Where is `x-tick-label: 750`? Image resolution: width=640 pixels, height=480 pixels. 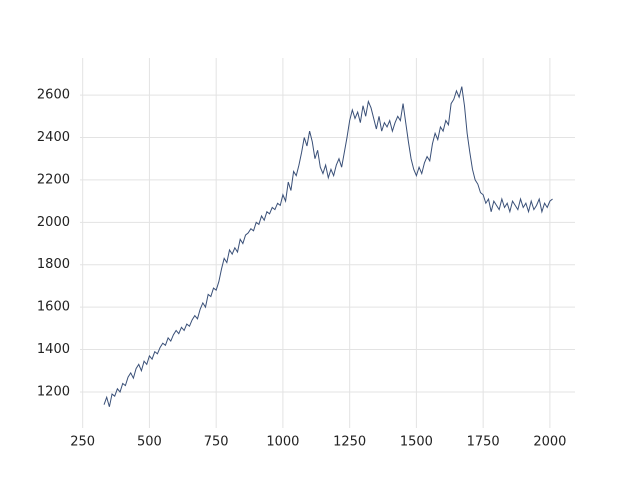
x-tick-label: 750 is located at coordinates (216, 442).